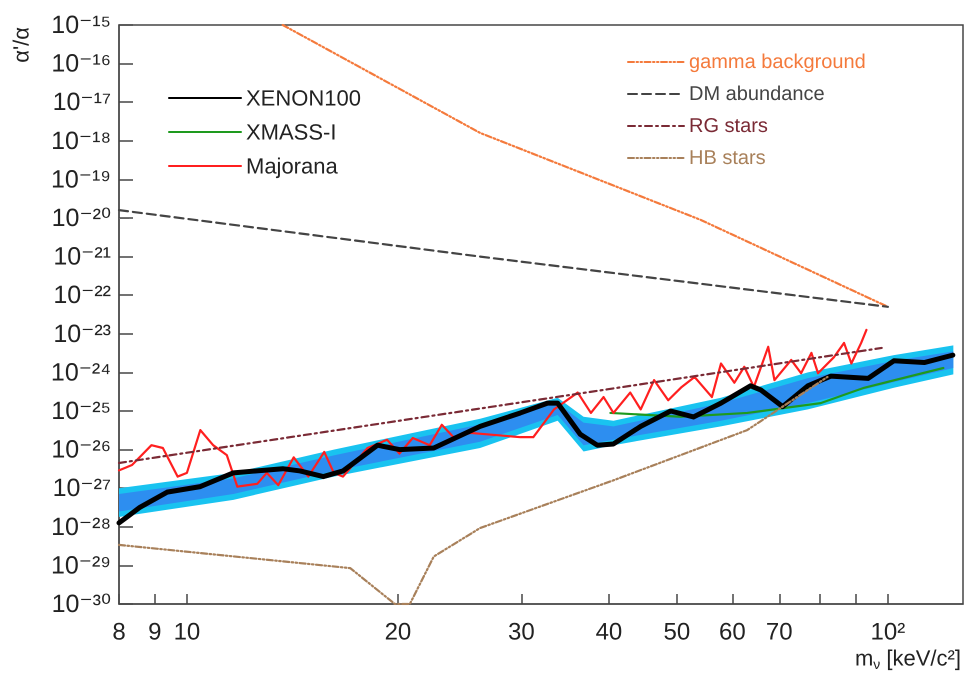 The height and width of the screenshot is (674, 967). Describe the element at coordinates (732, 632) in the screenshot. I see `x-tick-label: 60` at that location.